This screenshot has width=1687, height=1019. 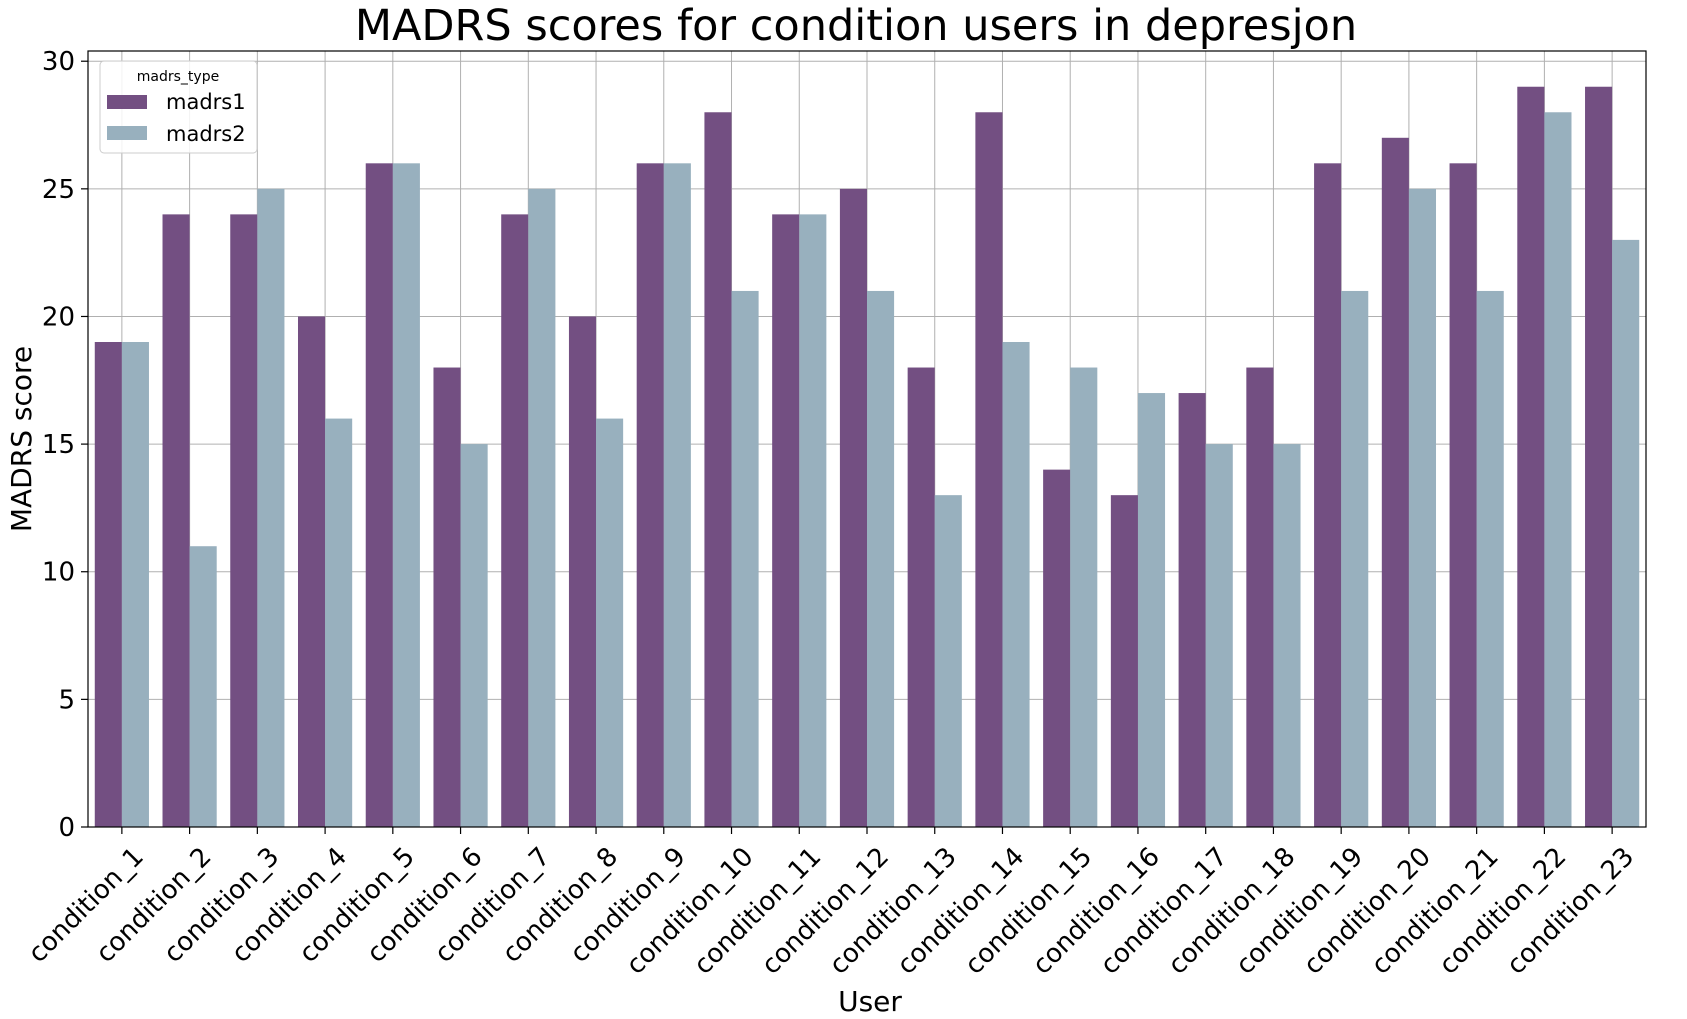 I want to click on x-tick-label: condition_1, so click(x=86, y=905).